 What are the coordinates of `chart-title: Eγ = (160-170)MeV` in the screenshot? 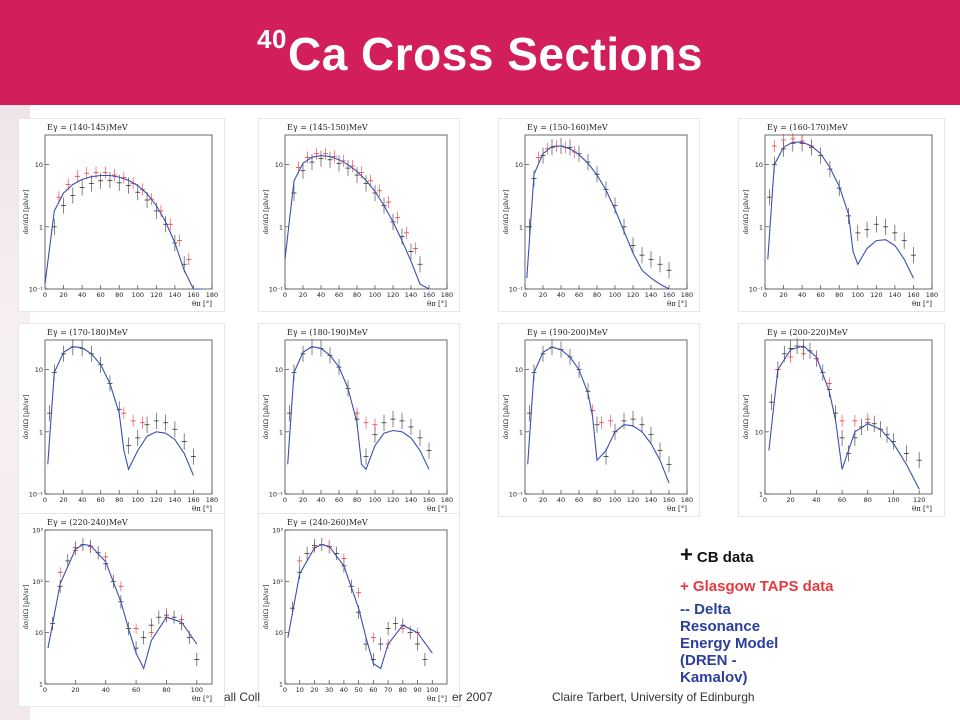 It's located at (807, 127).